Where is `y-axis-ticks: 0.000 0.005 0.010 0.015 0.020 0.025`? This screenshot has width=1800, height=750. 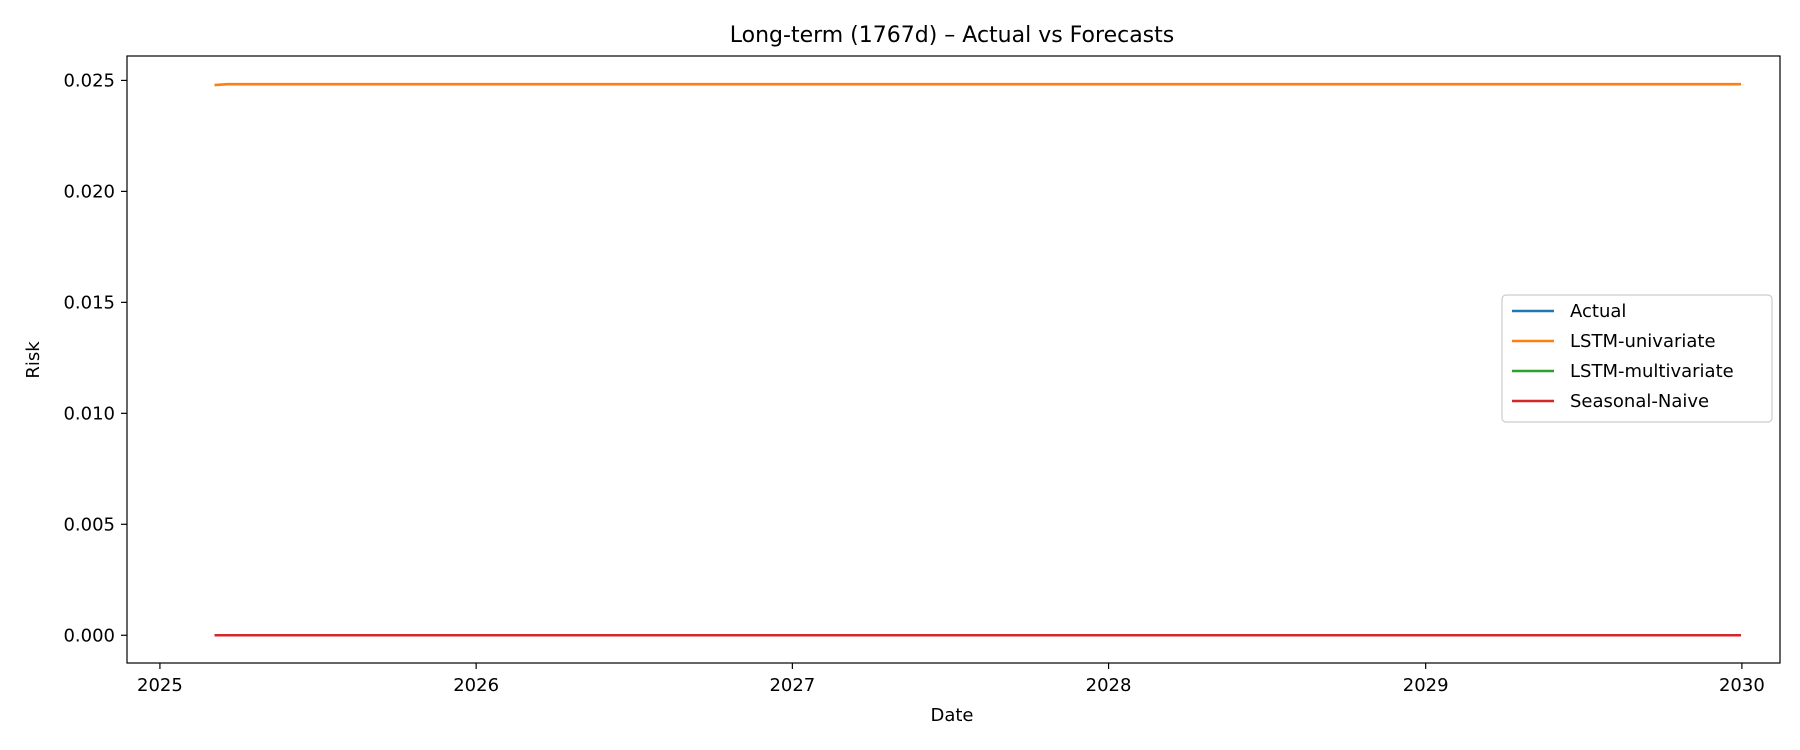 y-axis-ticks: 0.000 0.005 0.010 0.015 0.020 0.025 is located at coordinates (95, 358).